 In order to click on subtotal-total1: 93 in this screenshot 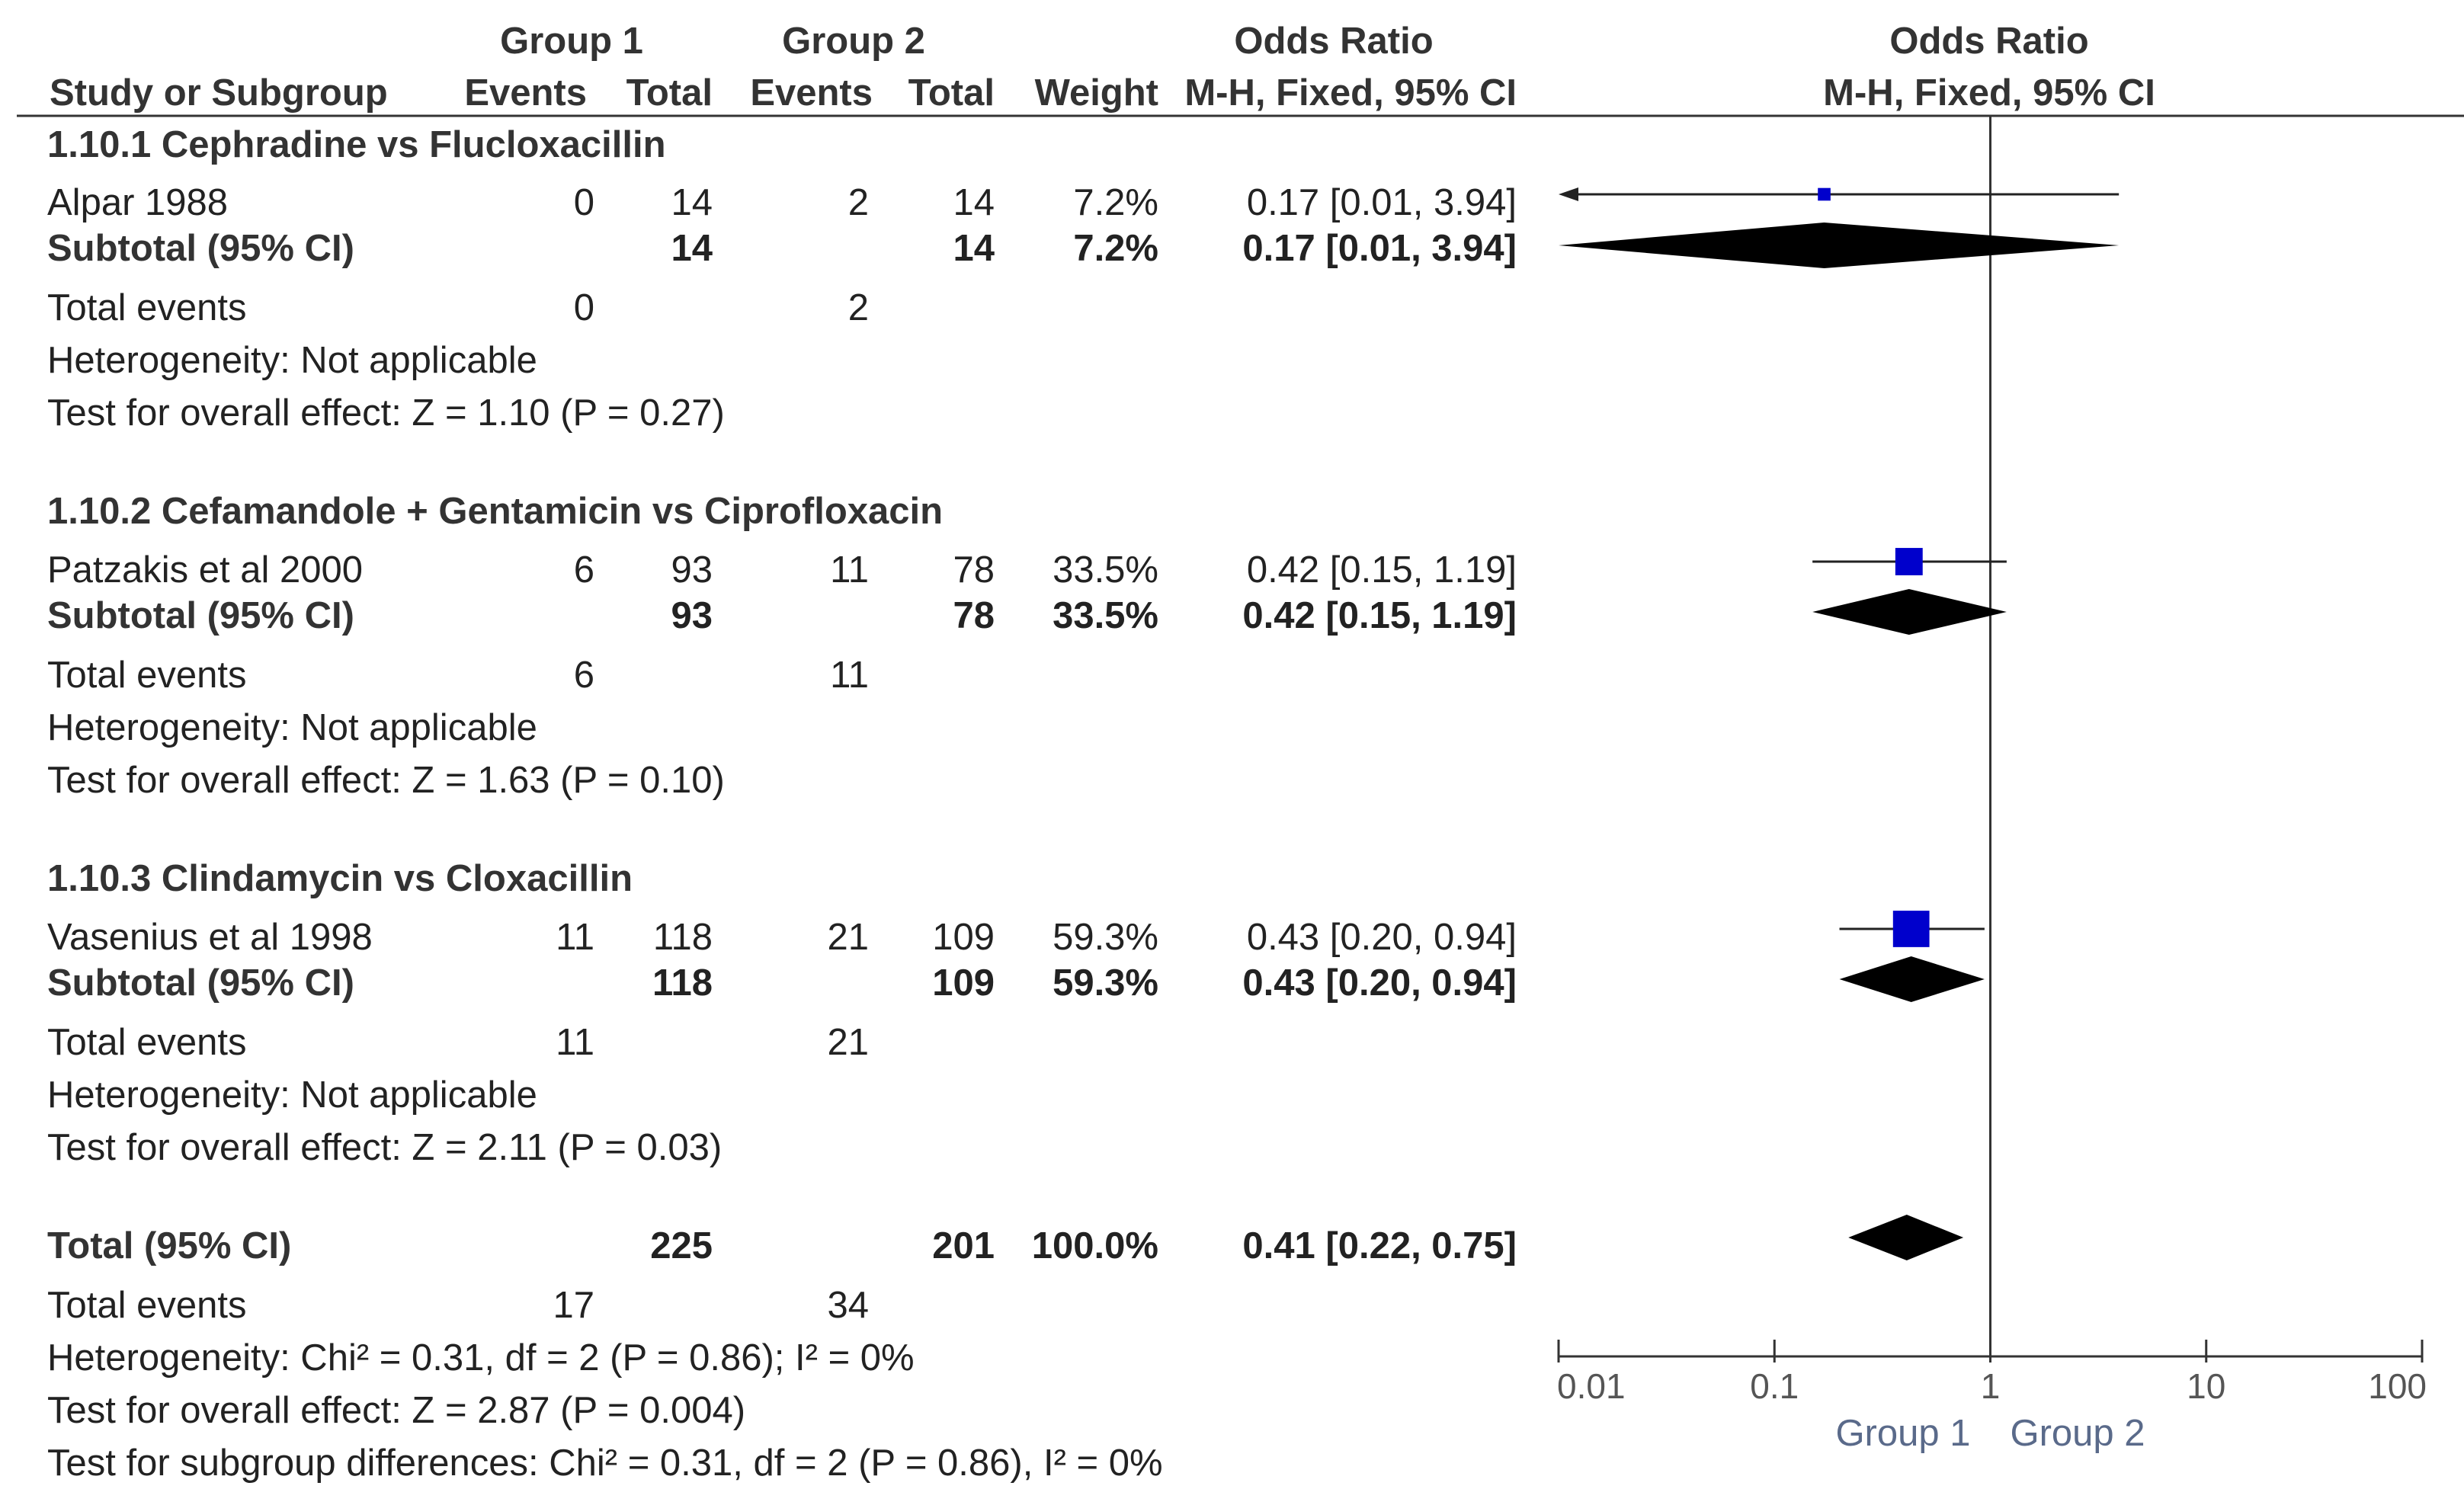, I will do `click(692, 615)`.